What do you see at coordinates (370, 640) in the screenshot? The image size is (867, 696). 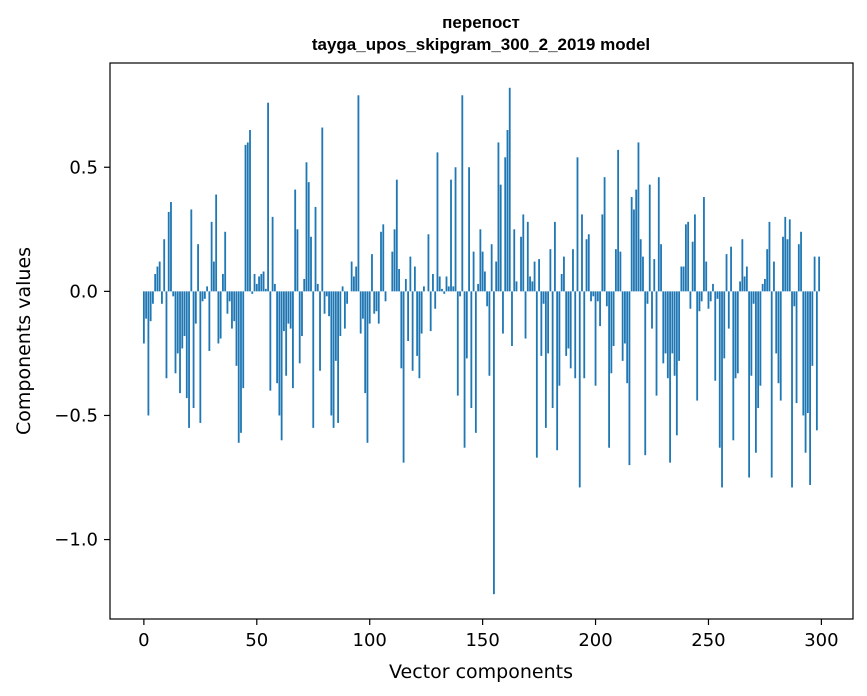 I see `x-tick-label: 100` at bounding box center [370, 640].